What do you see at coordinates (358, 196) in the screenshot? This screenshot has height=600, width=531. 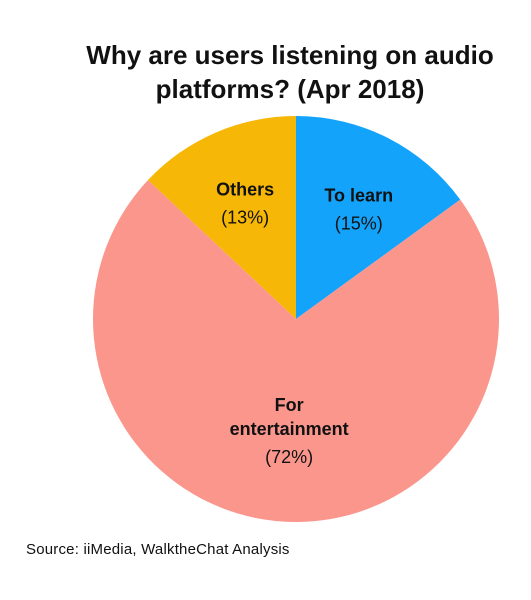 I see `slice-label-1-line-1: To learn` at bounding box center [358, 196].